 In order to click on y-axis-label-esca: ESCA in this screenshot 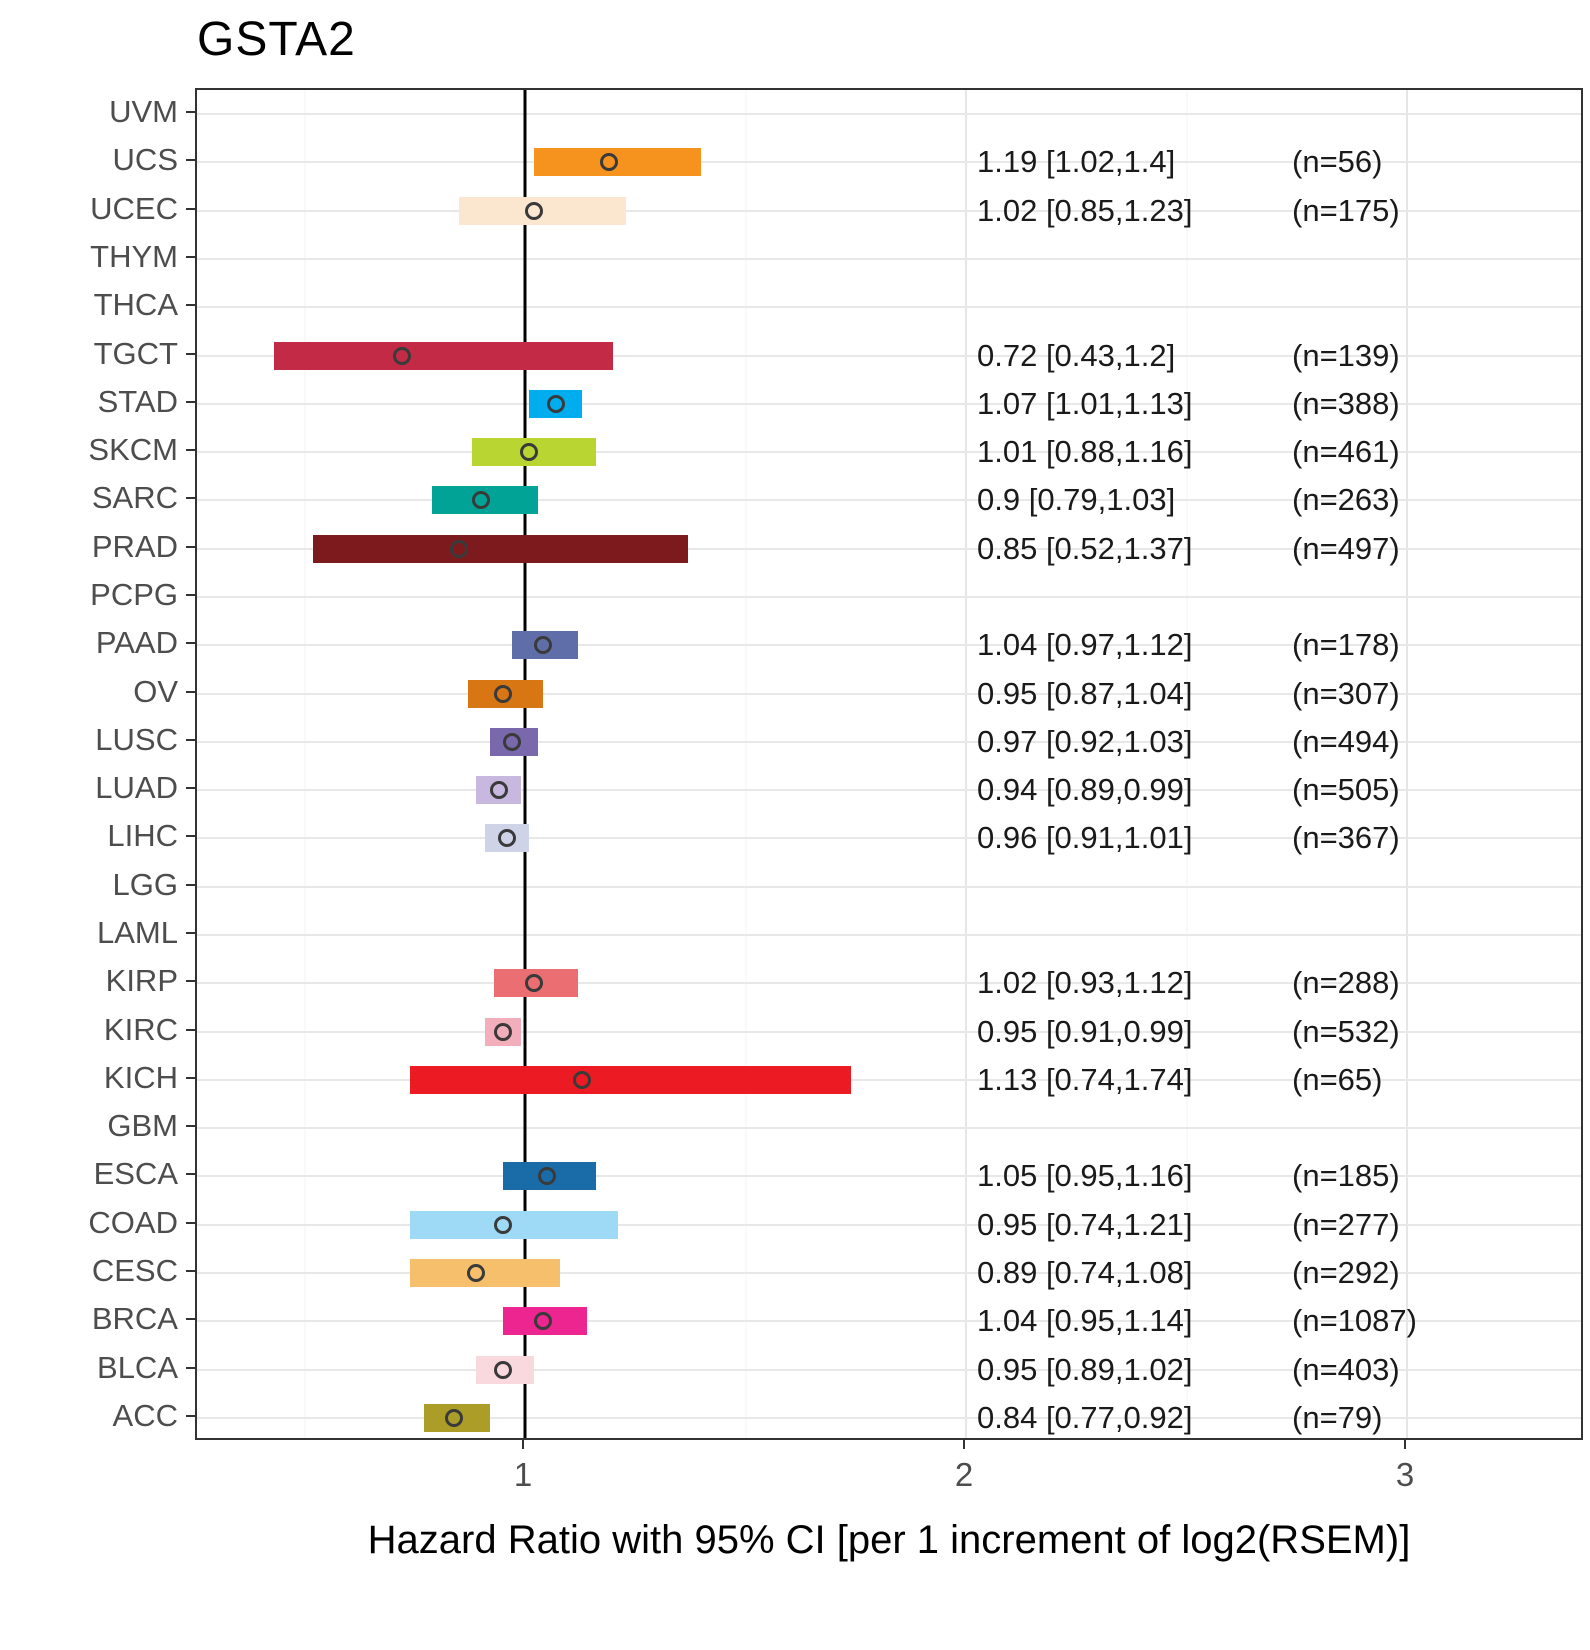, I will do `click(135, 1174)`.